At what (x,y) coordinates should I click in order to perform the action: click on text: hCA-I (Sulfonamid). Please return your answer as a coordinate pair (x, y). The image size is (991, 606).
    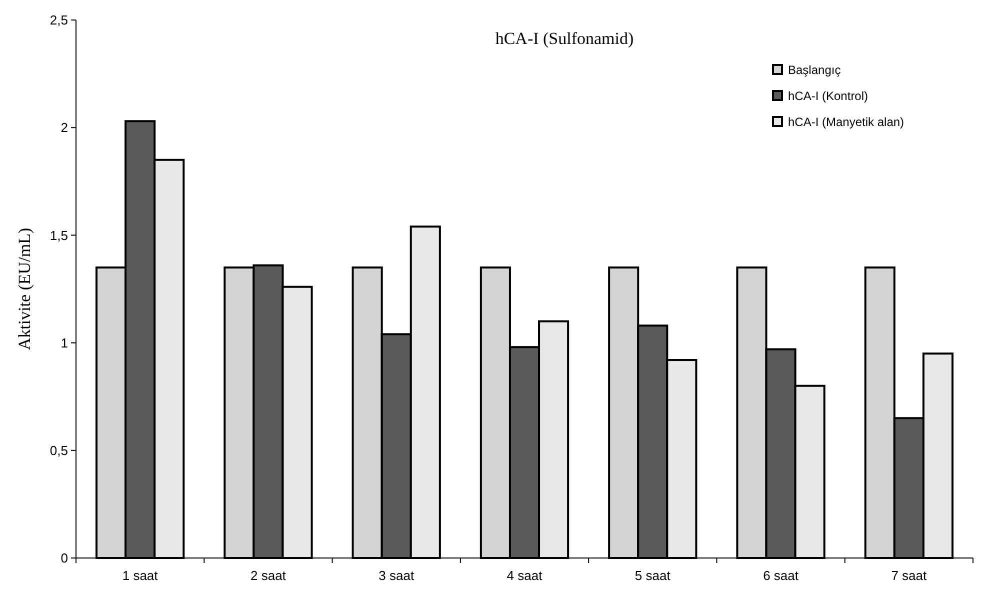
    Looking at the image, I should click on (564, 38).